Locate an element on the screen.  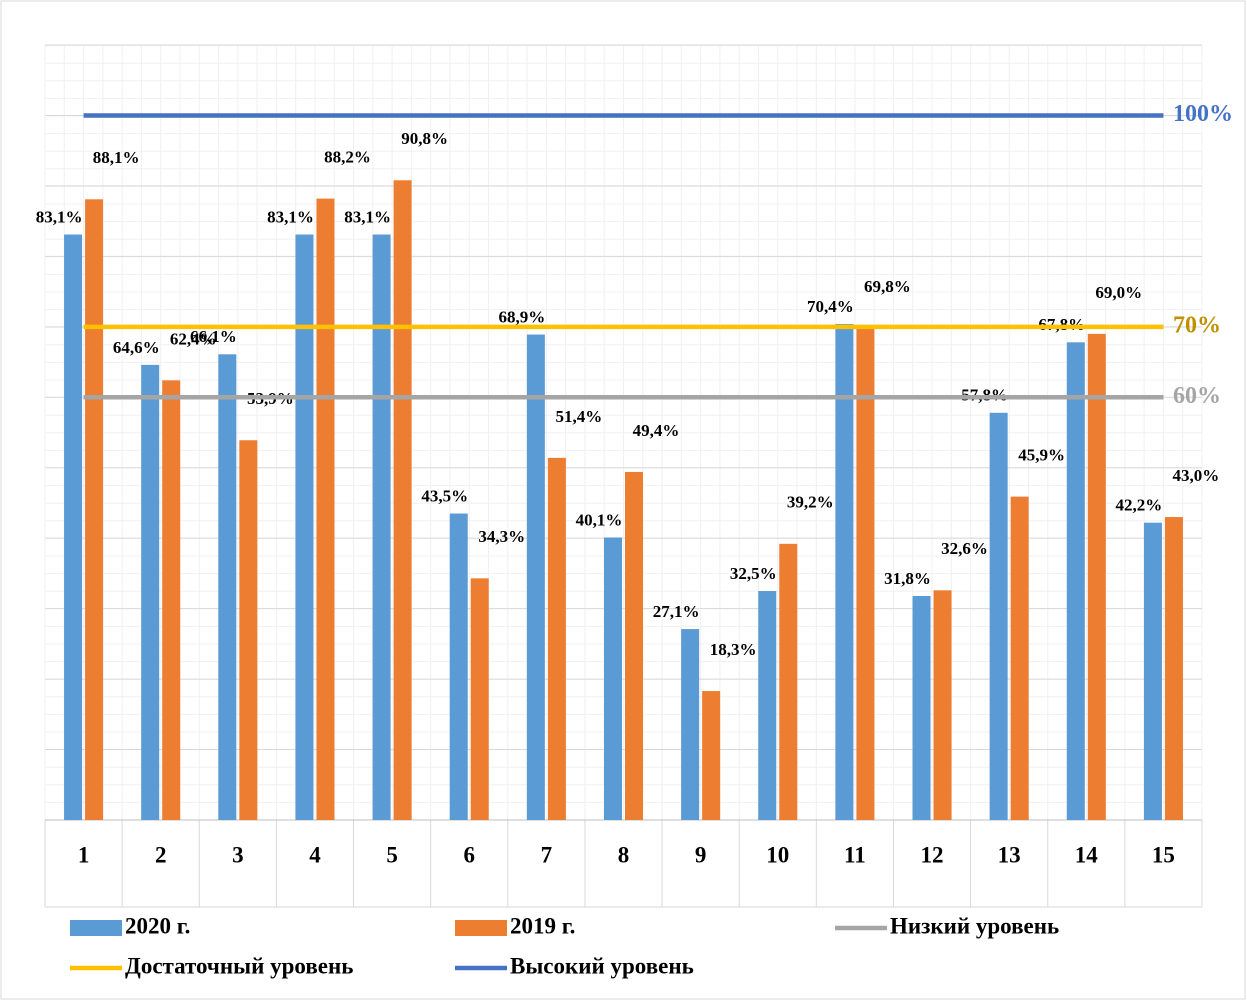
x-tick-label: 10 is located at coordinates (777, 854).